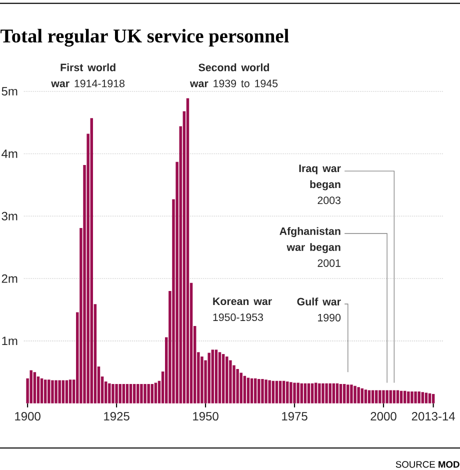 The height and width of the screenshot is (470, 460). I want to click on x-tick-label: 2000, so click(383, 416).